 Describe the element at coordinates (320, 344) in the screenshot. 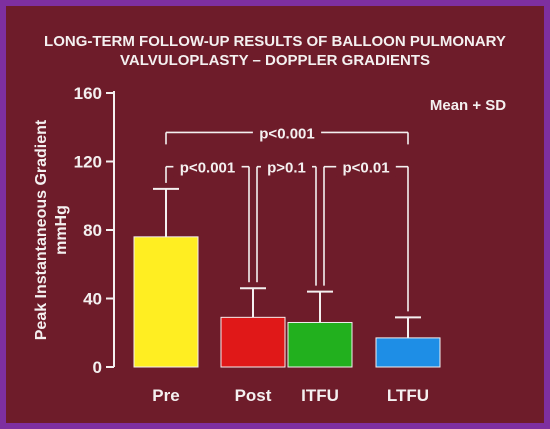

I see `bar-itfu` at that location.